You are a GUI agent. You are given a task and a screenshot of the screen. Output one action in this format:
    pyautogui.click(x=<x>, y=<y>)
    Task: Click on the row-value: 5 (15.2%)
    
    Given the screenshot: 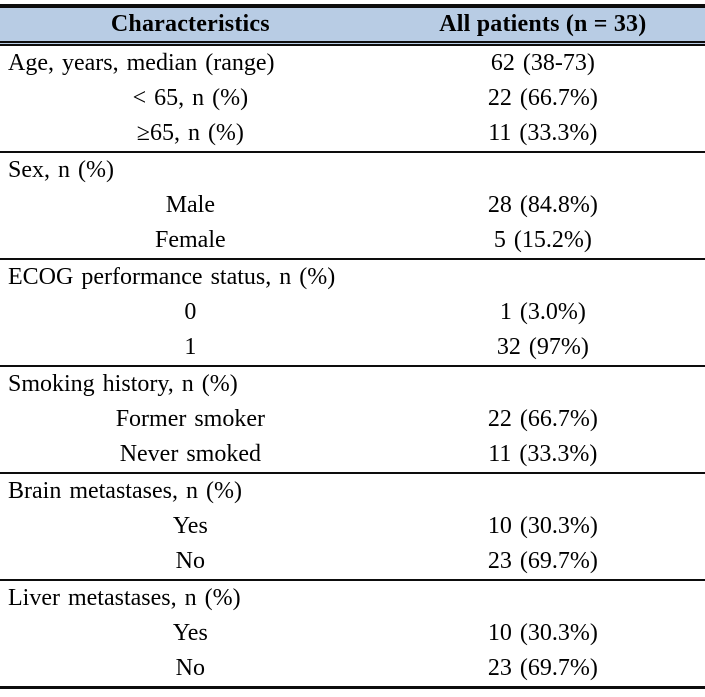 What is the action you would take?
    pyautogui.click(x=542, y=240)
    